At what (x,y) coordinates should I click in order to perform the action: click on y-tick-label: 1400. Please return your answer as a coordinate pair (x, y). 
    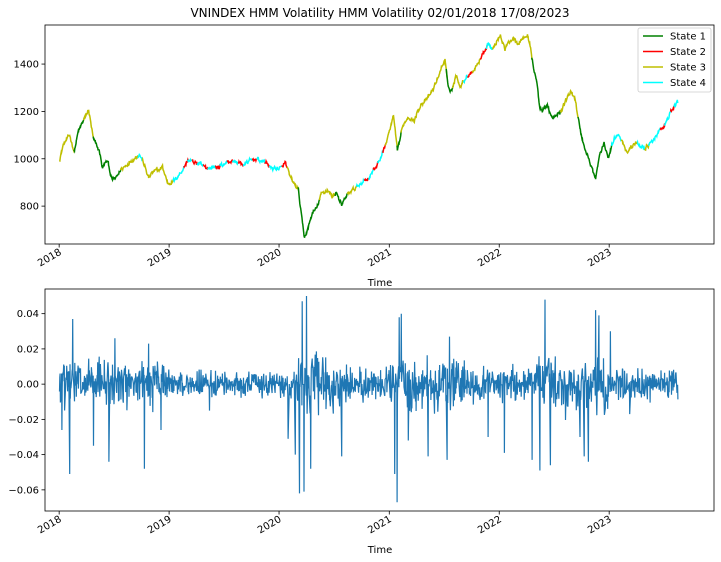
    Looking at the image, I should click on (26, 65).